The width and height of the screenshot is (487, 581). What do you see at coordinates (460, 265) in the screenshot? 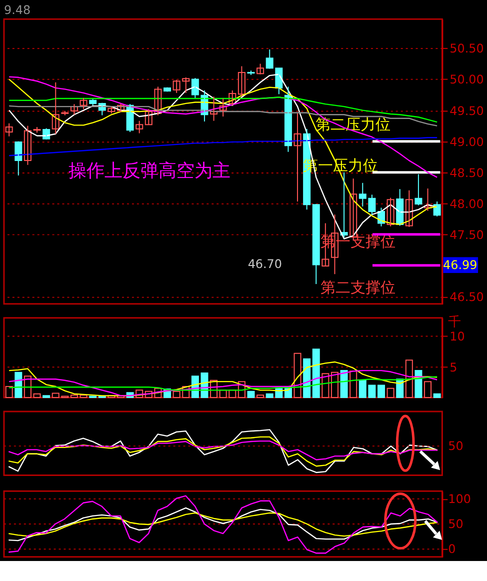
I see `text: 46.99` at bounding box center [460, 265].